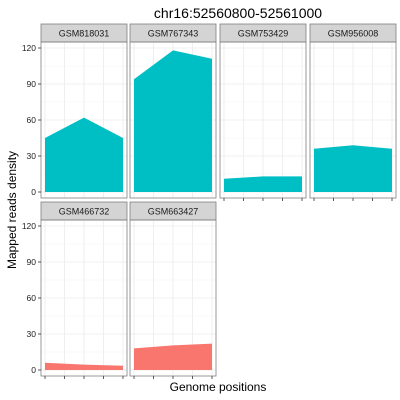 Image resolution: width=400 pixels, height=400 pixels. What do you see at coordinates (238, 13) in the screenshot?
I see `chart-title: chr16:52560800-52561000` at bounding box center [238, 13].